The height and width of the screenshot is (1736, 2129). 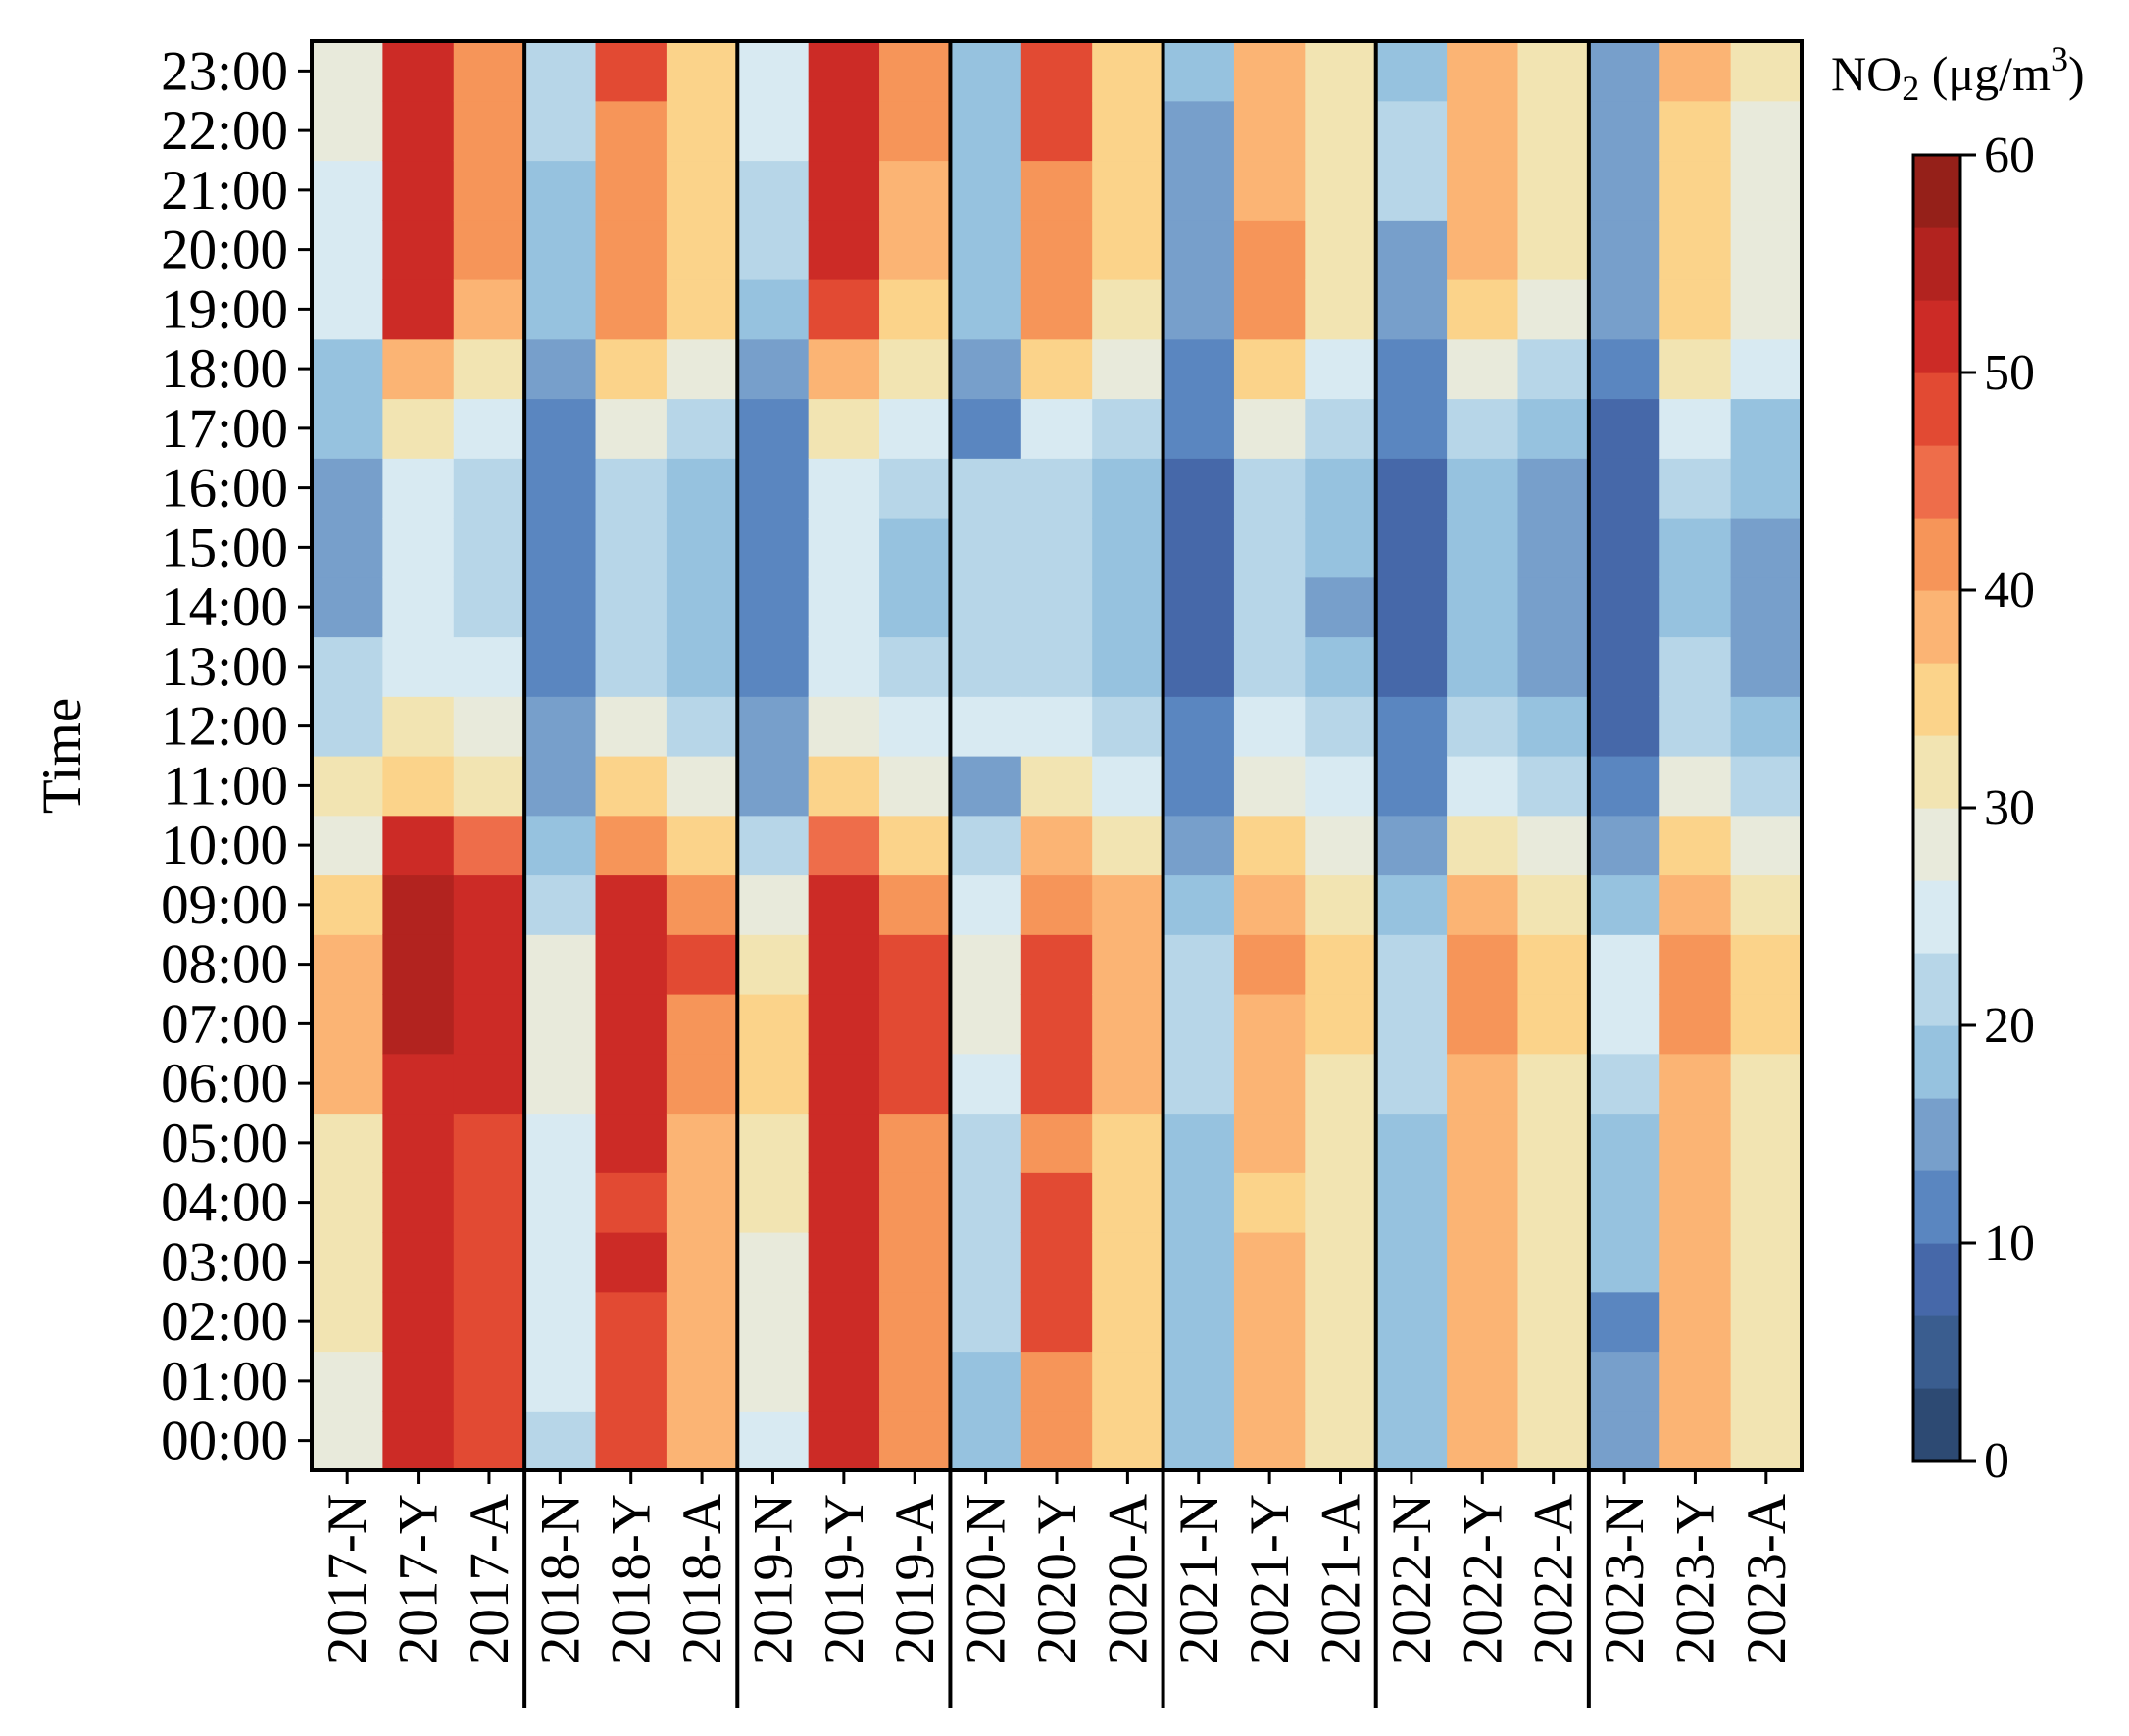 What do you see at coordinates (1341, 1579) in the screenshot?
I see `x-tick-label: 2021-A` at bounding box center [1341, 1579].